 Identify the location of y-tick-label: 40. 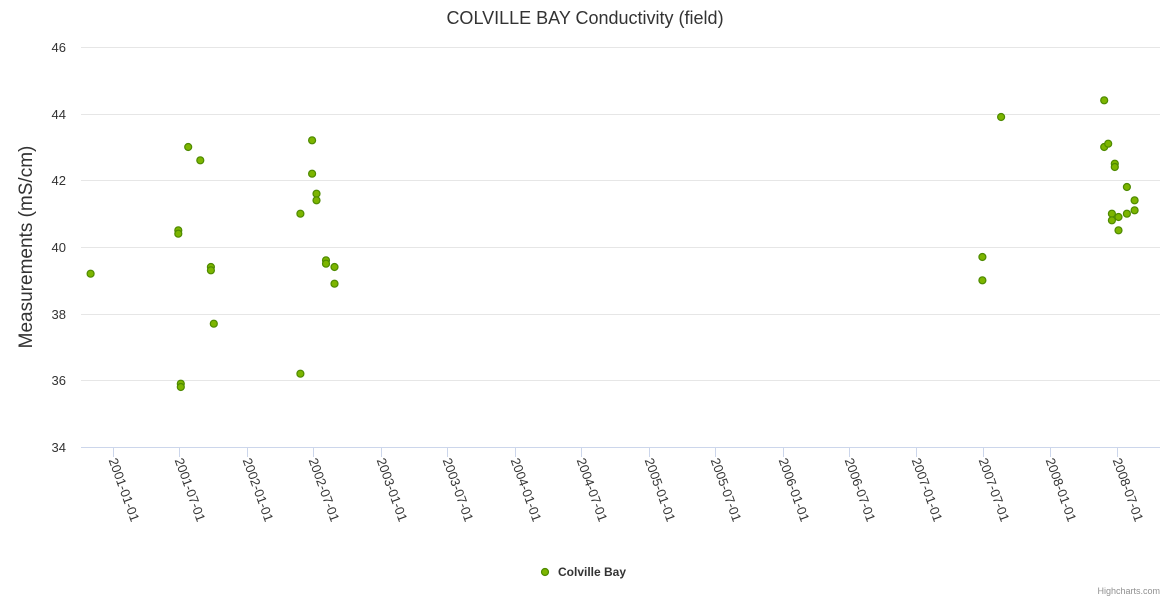
(59, 247).